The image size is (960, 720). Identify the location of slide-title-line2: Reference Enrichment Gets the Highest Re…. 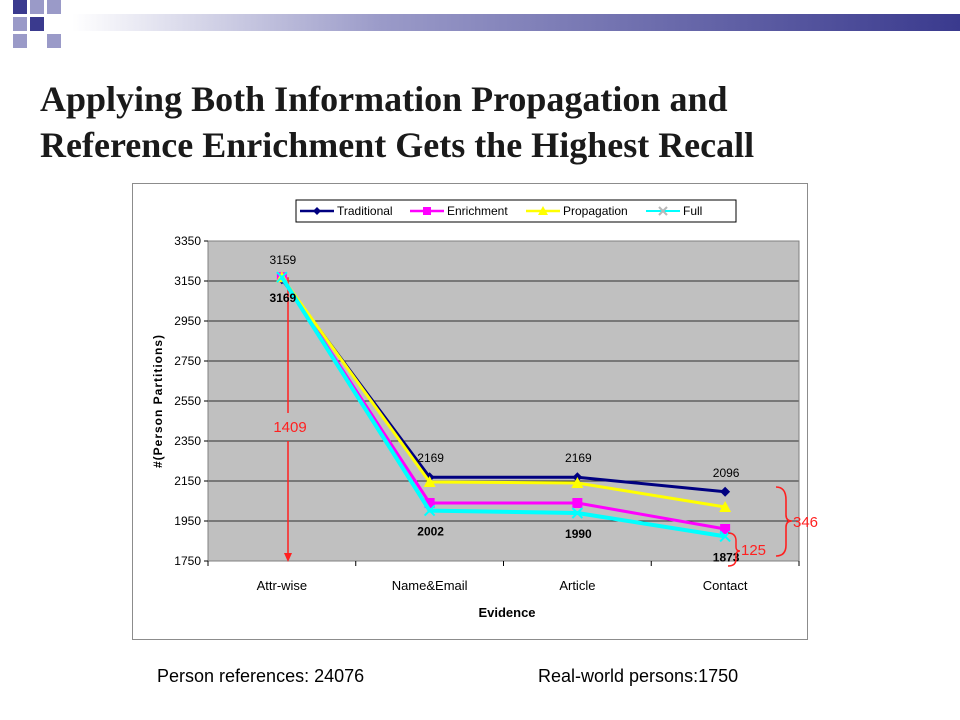
(397, 145).